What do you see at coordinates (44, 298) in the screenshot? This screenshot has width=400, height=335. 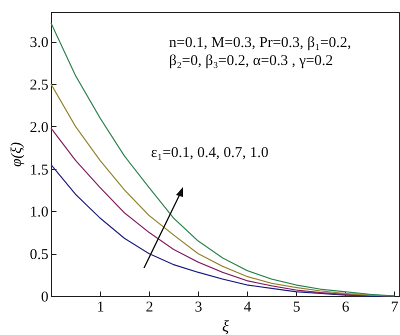 I see `y-tick-label: 0` at bounding box center [44, 298].